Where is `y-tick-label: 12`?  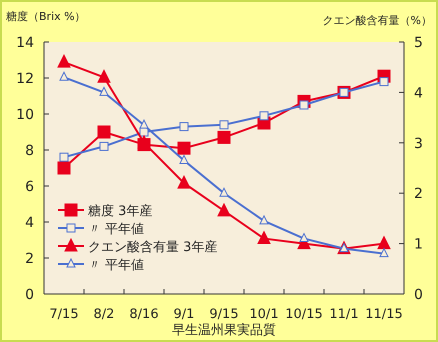
y-tick-label: 12 is located at coordinates (25, 79).